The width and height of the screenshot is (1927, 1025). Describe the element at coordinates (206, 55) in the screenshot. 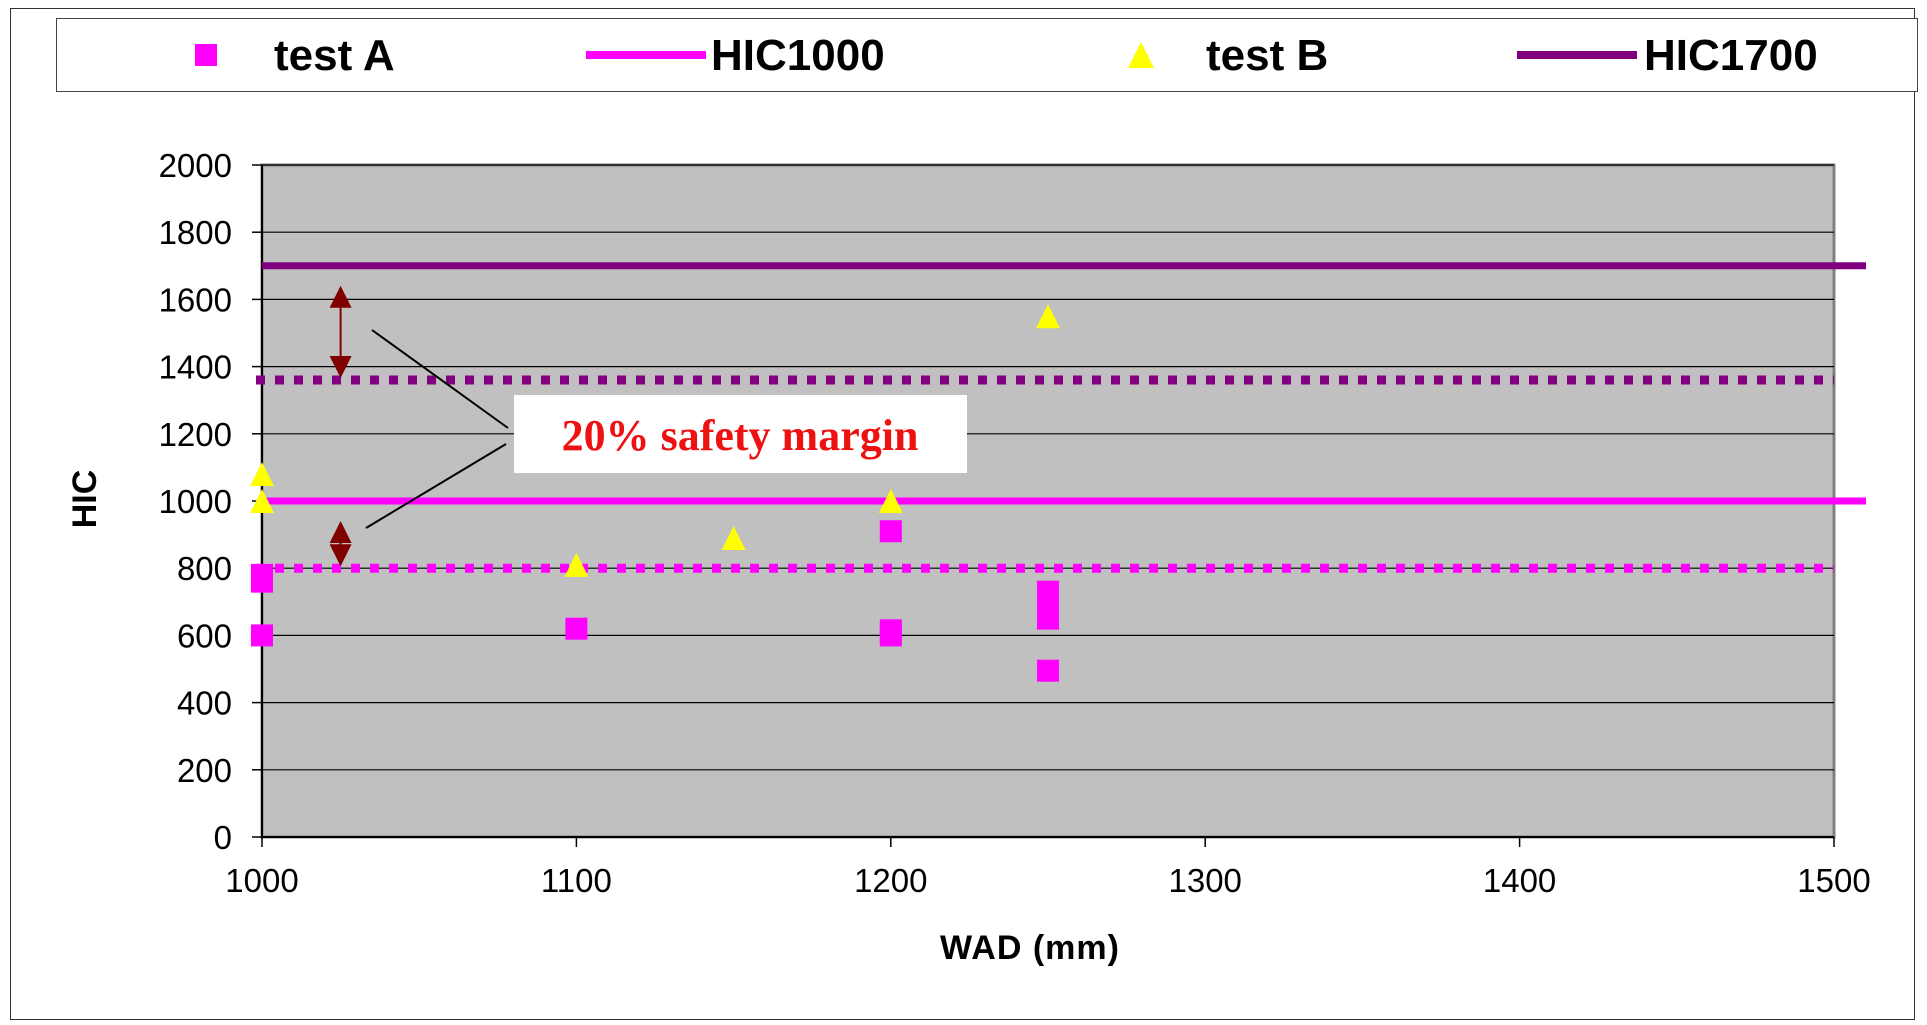

I see `legend-marker-test-a` at that location.